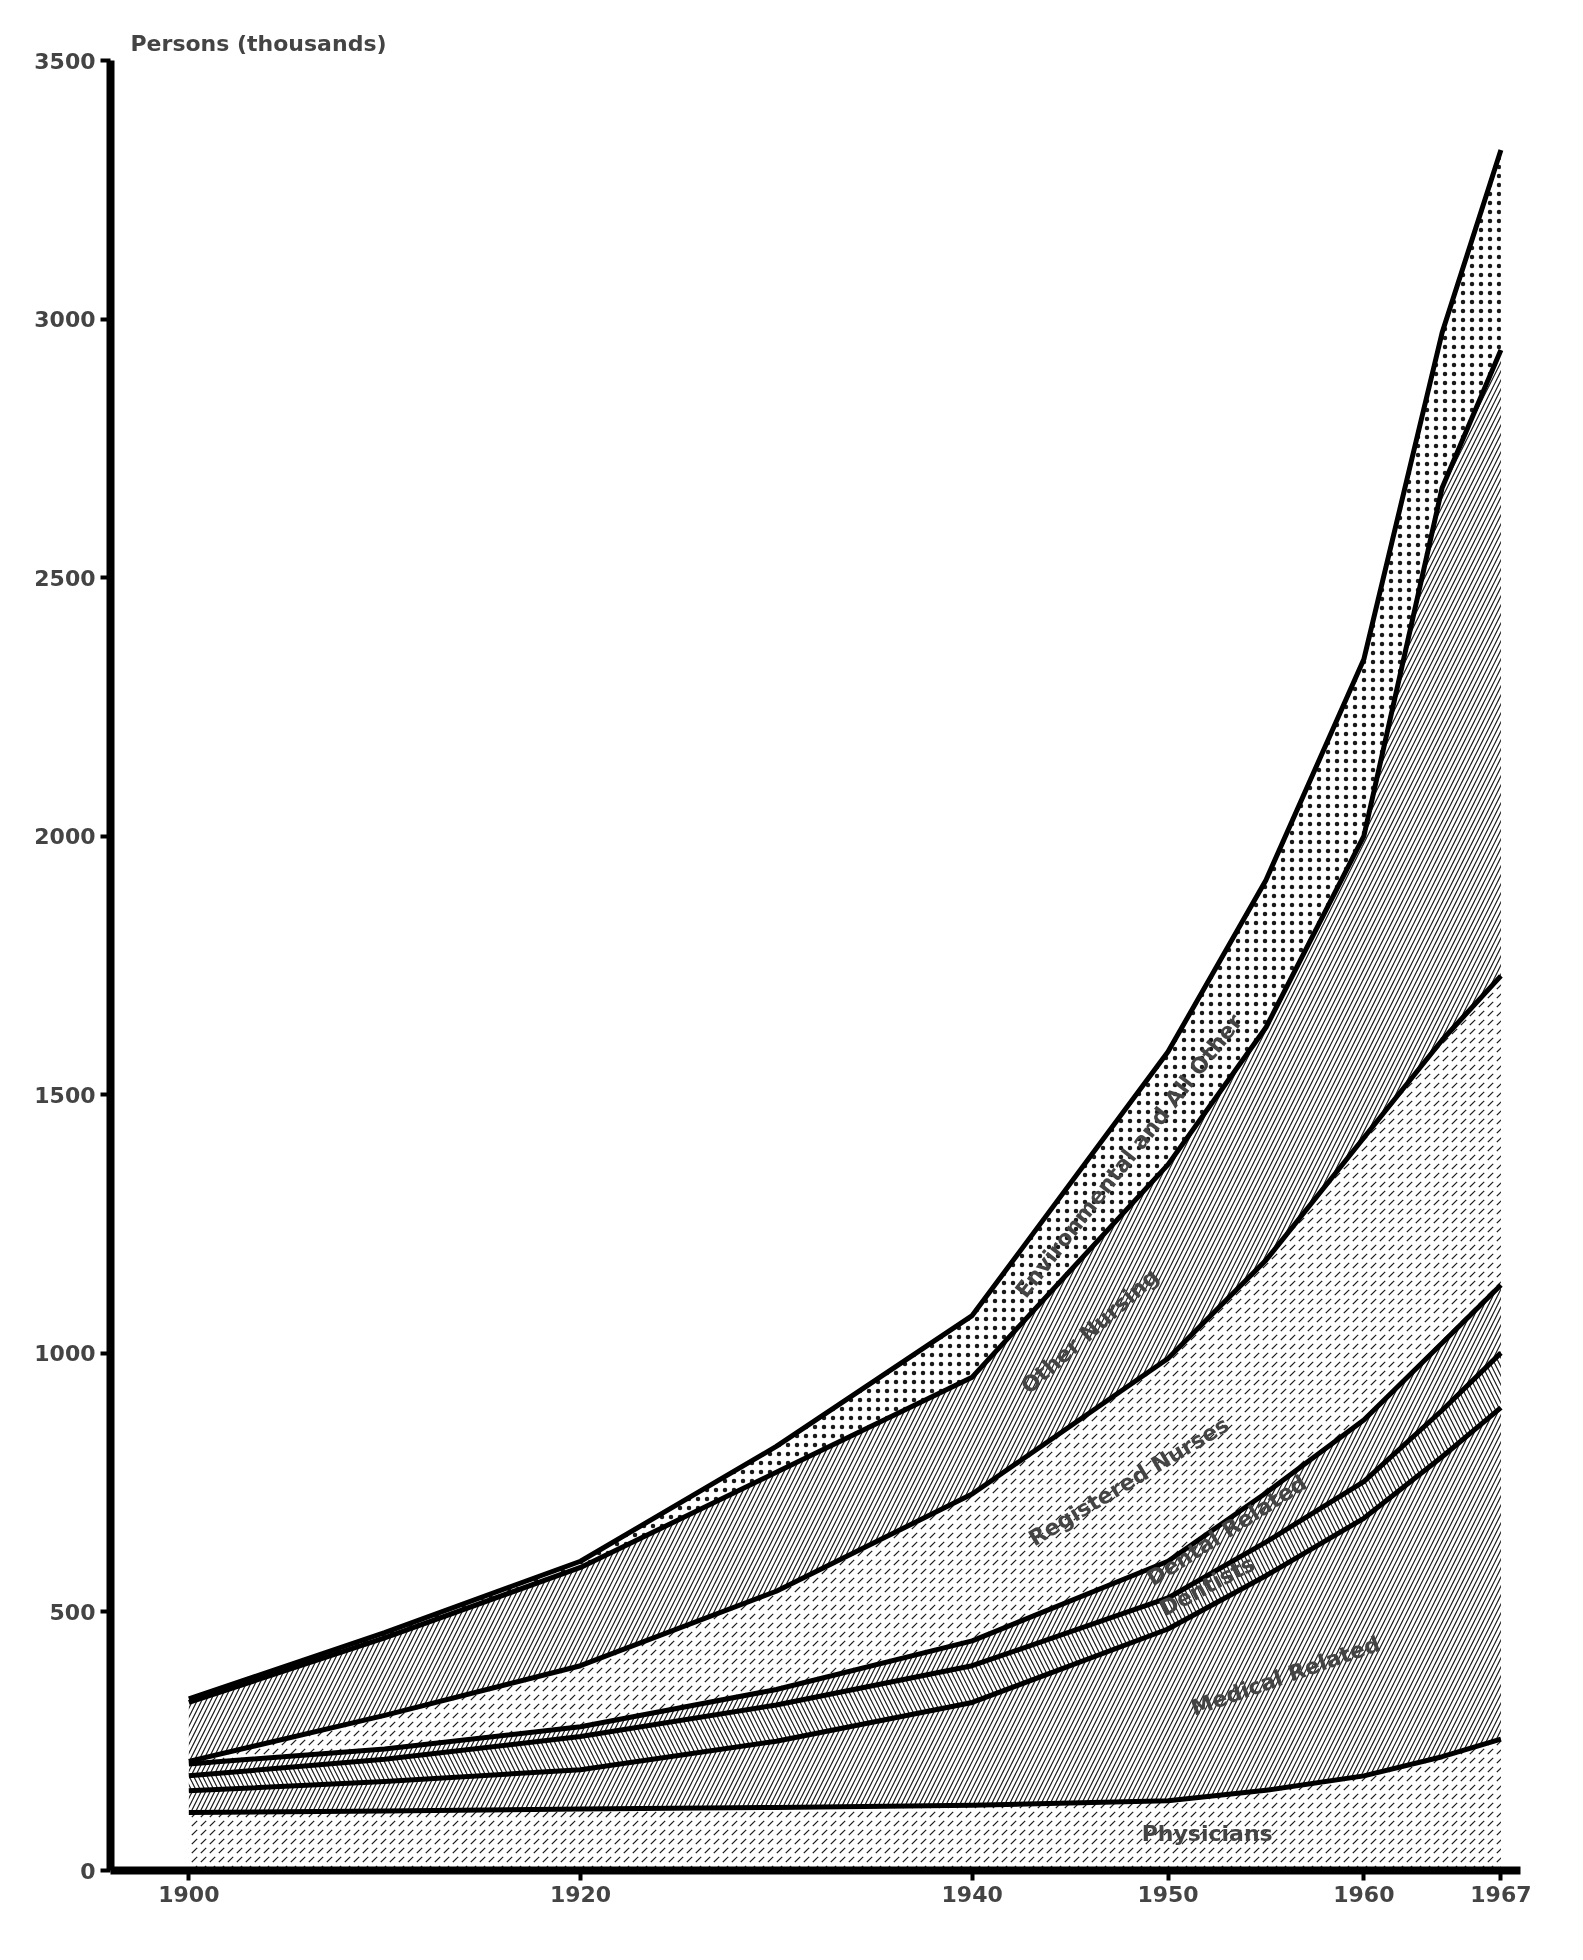  I want to click on y-tick-label: 2000, so click(65, 837).